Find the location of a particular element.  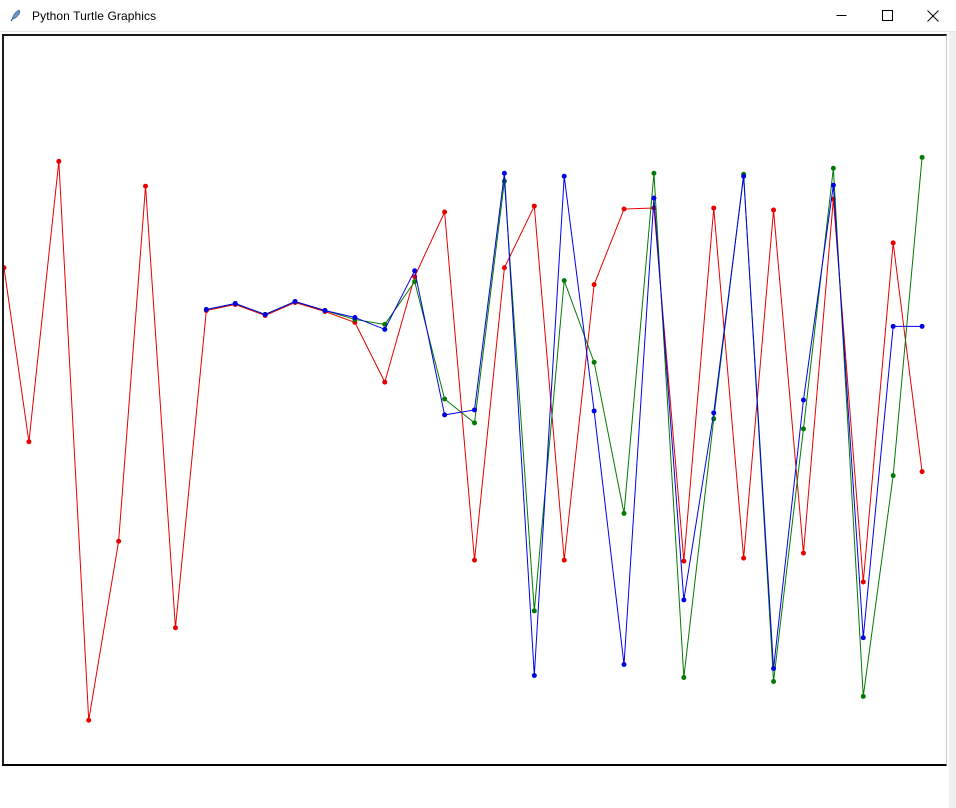

window-right-edge is located at coordinates (952, 420).